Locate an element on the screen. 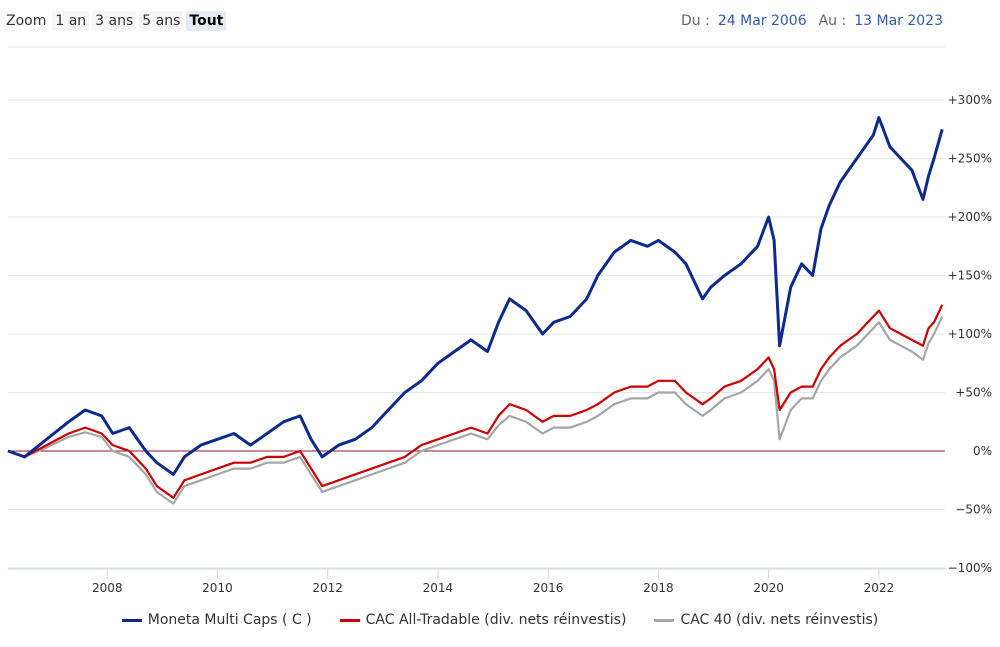  y-tick-label: +200% is located at coordinates (970, 217).